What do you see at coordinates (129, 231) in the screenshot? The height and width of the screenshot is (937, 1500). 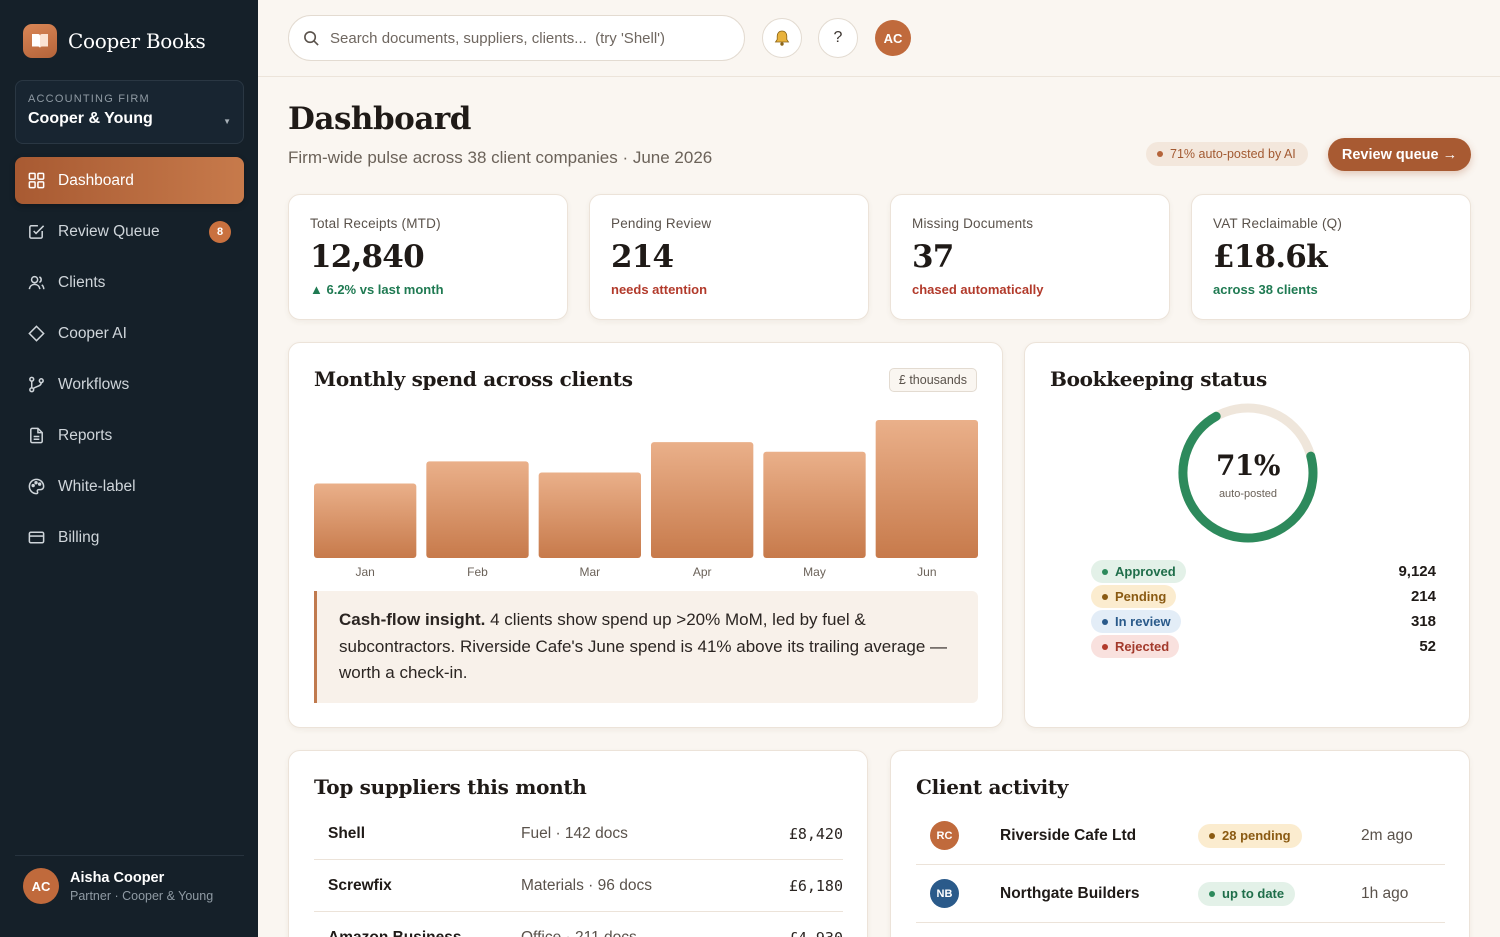 I see `sidebar-item-review-queue: Review Queue 8` at bounding box center [129, 231].